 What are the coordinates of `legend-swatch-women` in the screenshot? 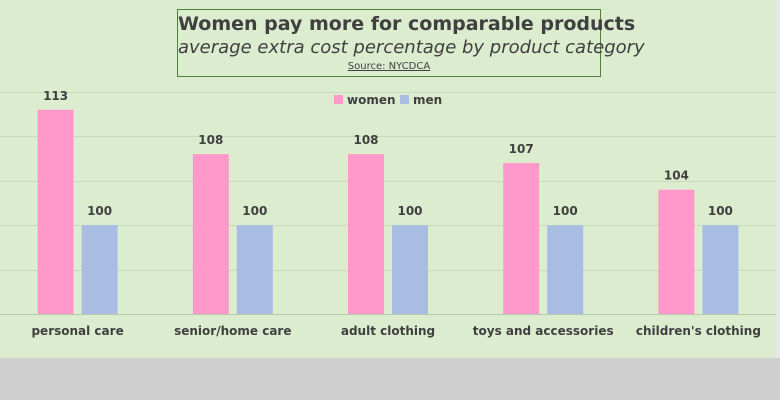 It's located at (338, 99).